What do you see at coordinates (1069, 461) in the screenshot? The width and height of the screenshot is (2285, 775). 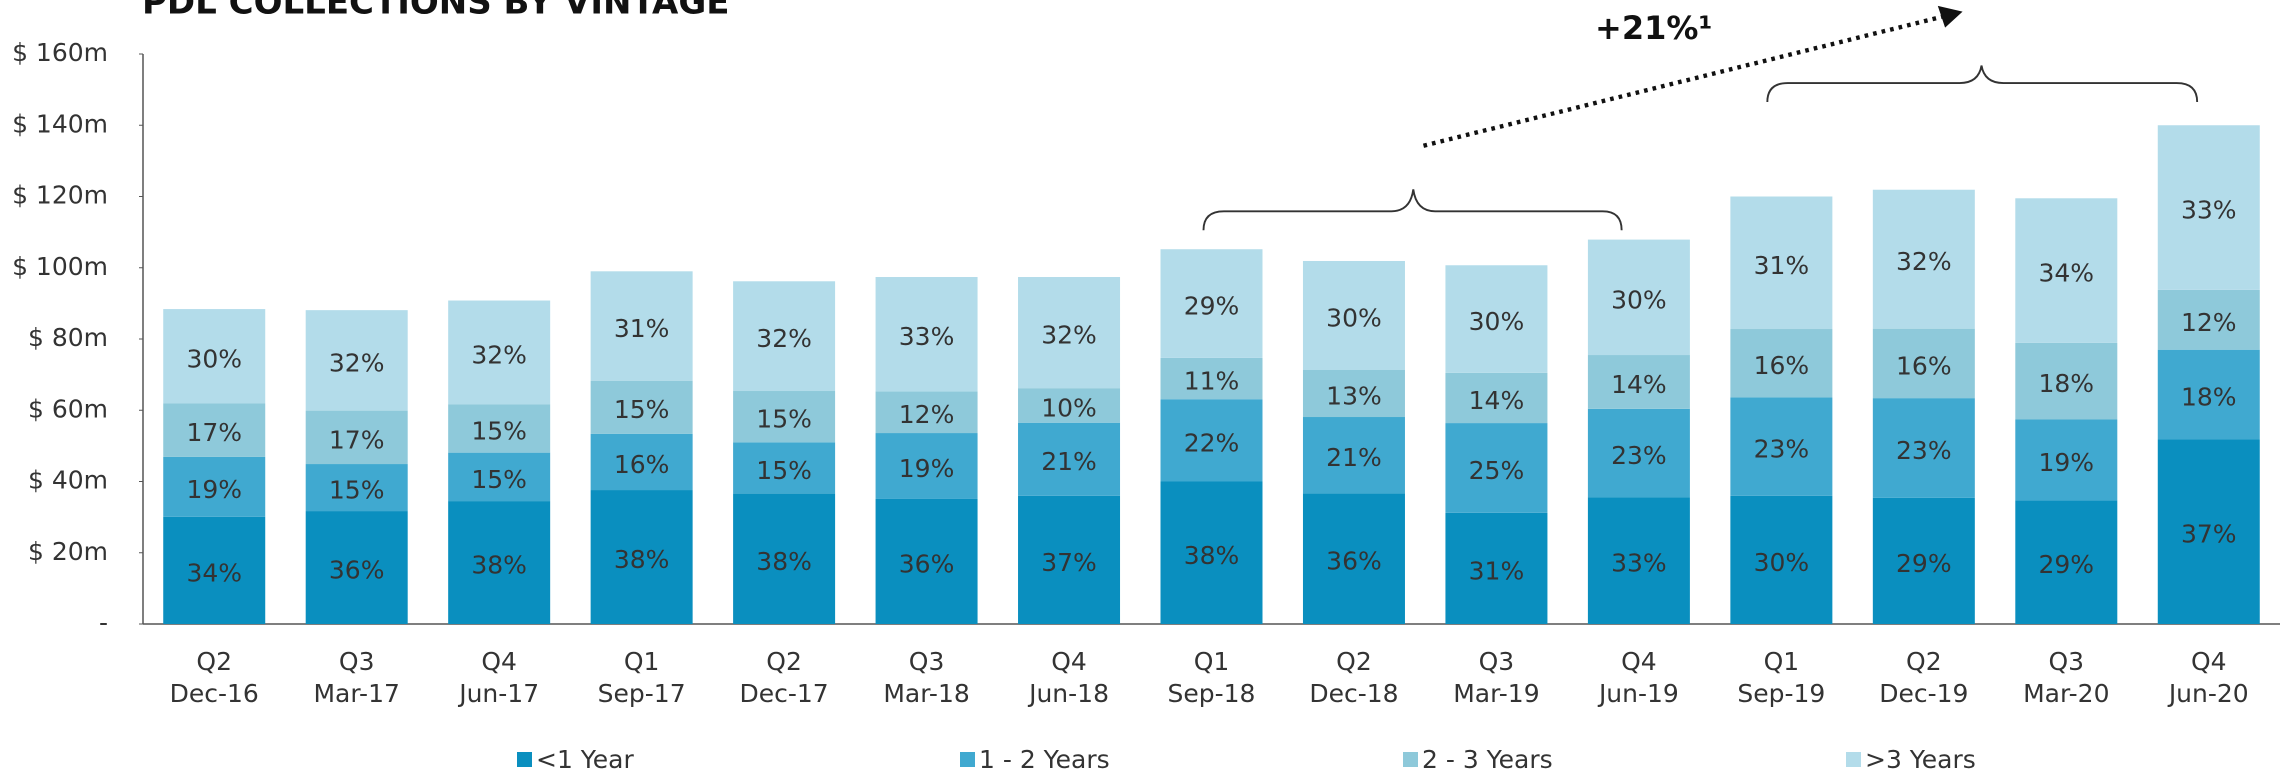 I see `share-label: 21%` at bounding box center [1069, 461].